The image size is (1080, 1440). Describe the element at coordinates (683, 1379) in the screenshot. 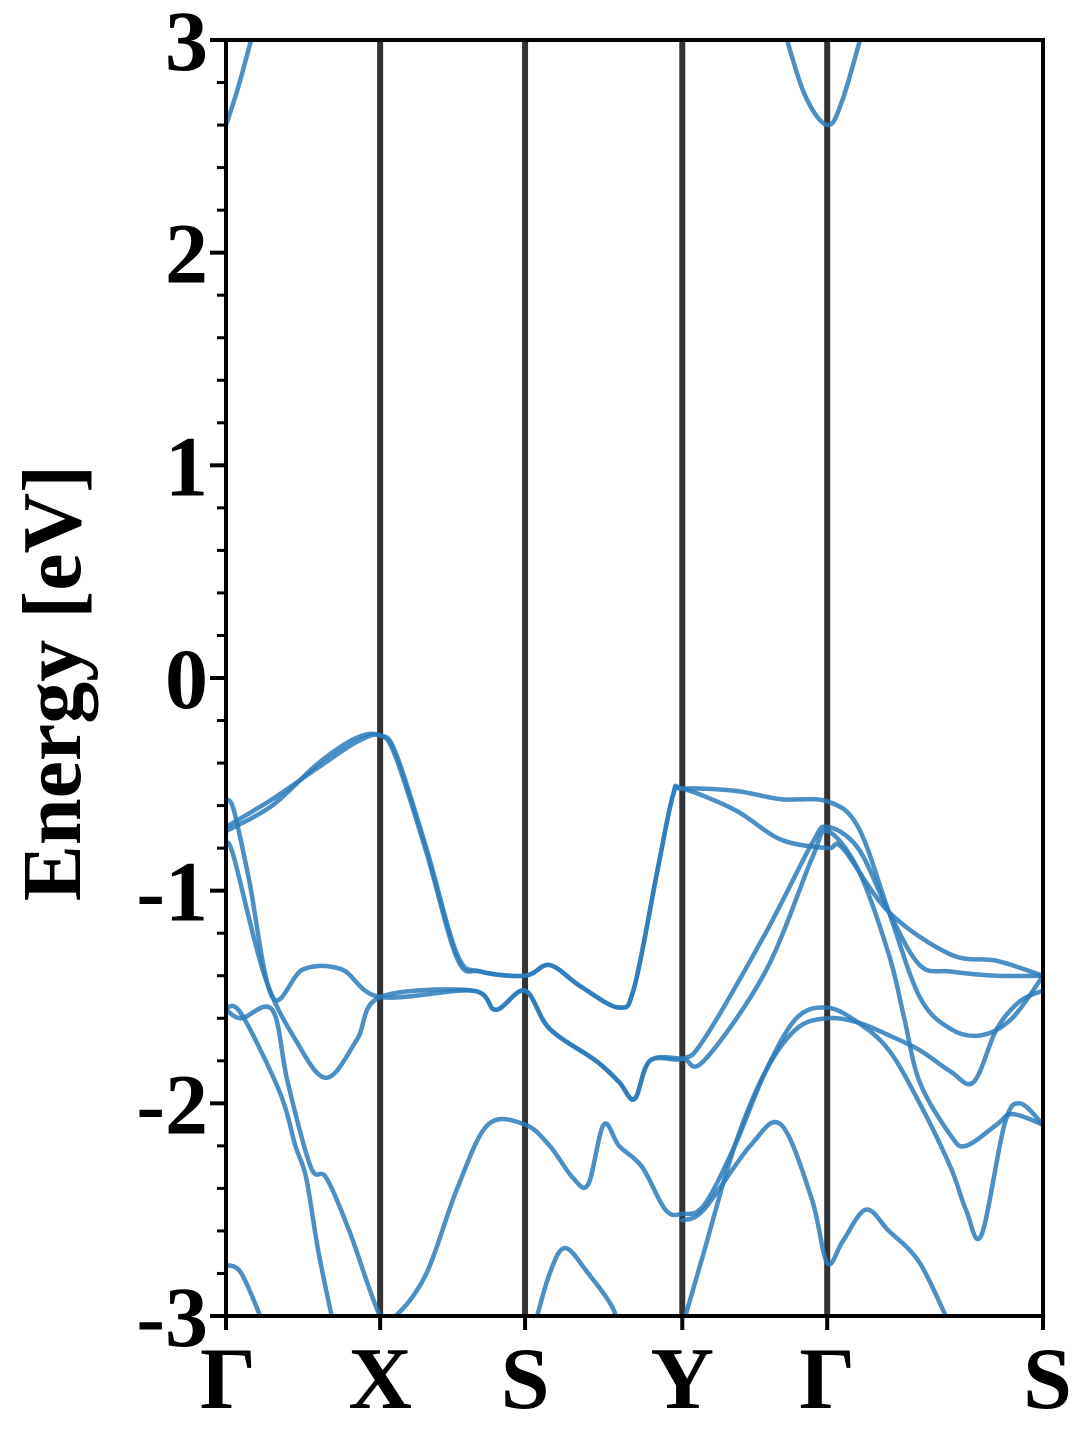

I see `k-point-label: Y` at that location.